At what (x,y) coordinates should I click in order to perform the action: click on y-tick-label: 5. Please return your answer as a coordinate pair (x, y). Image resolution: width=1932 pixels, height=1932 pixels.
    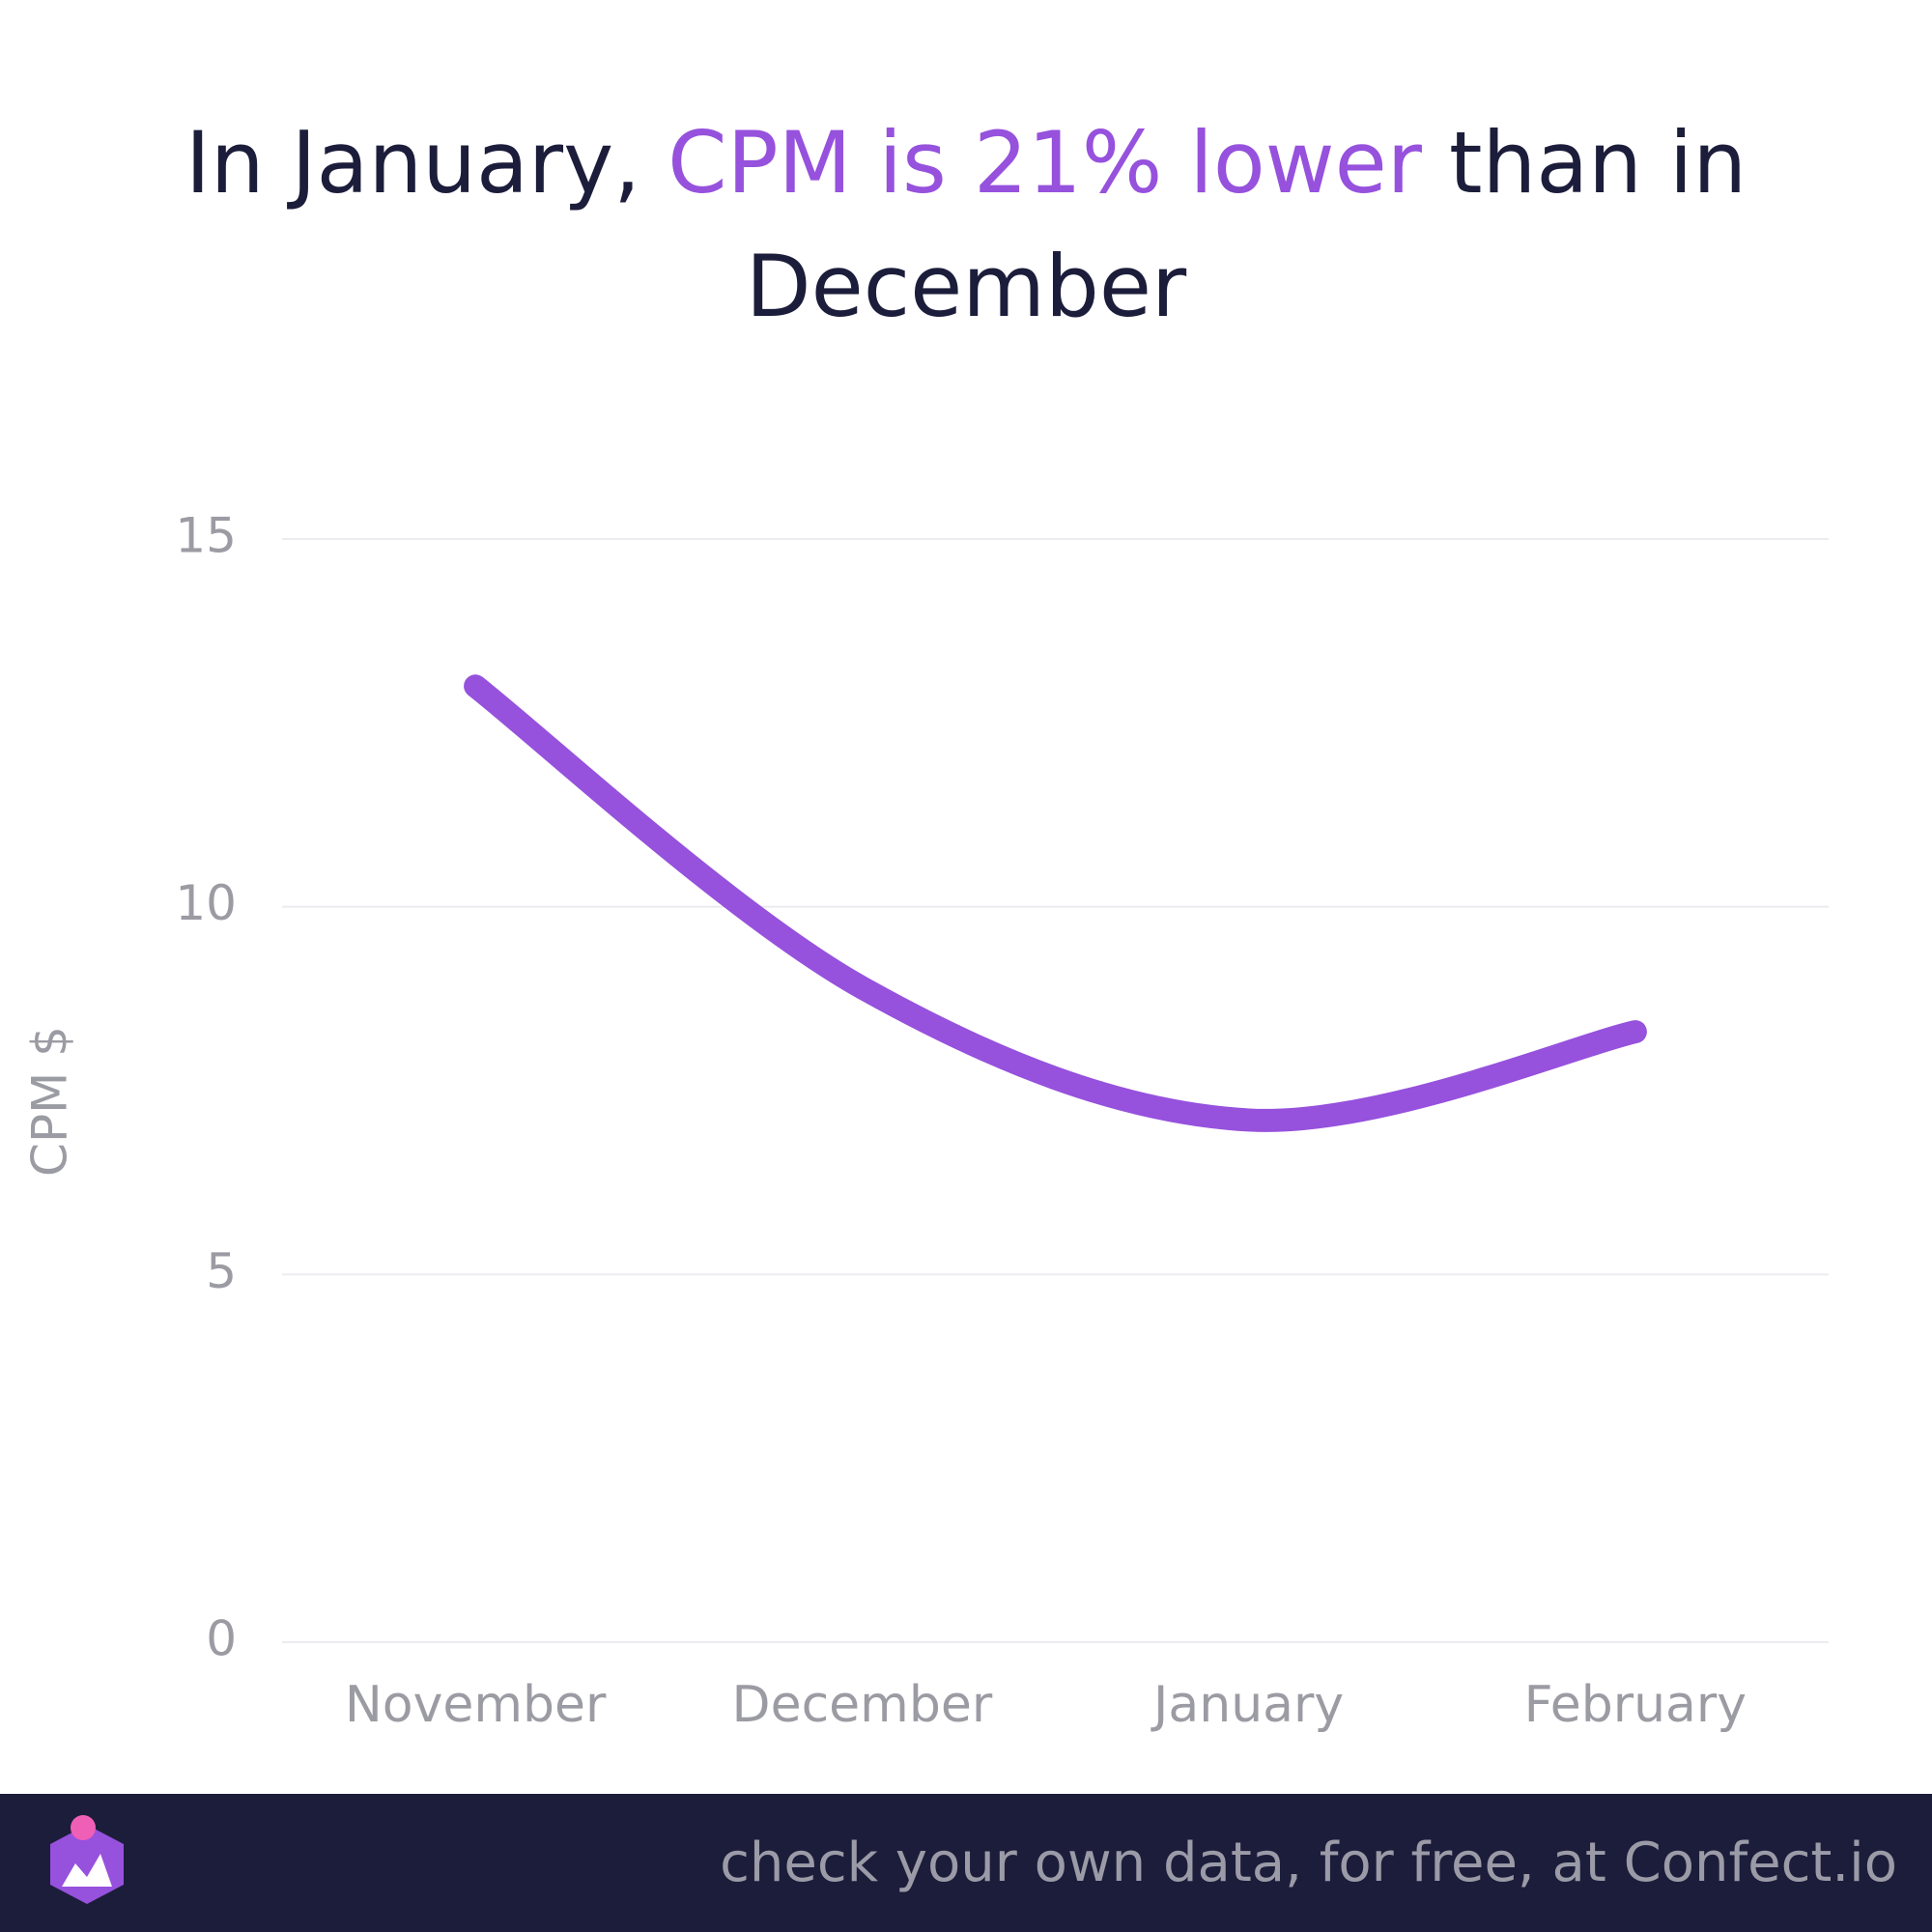
    Looking at the image, I should click on (221, 1271).